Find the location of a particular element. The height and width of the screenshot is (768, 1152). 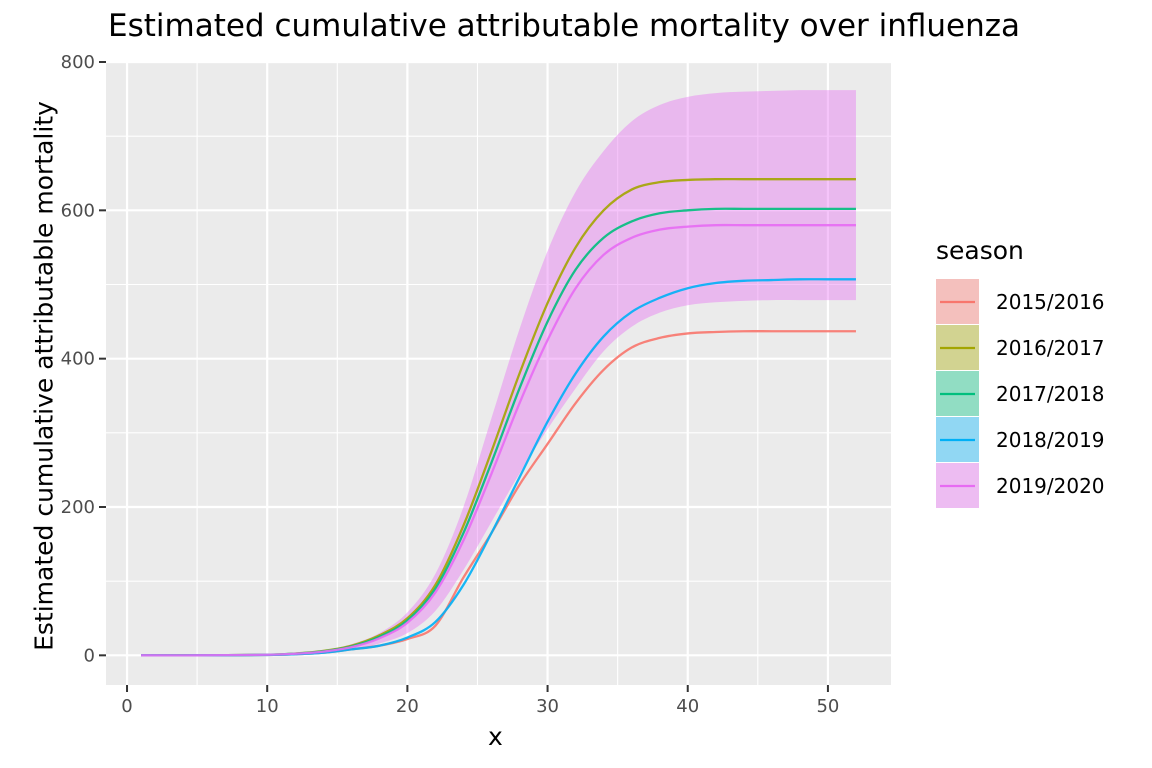

y-tick-label: 200 is located at coordinates (78, 507).